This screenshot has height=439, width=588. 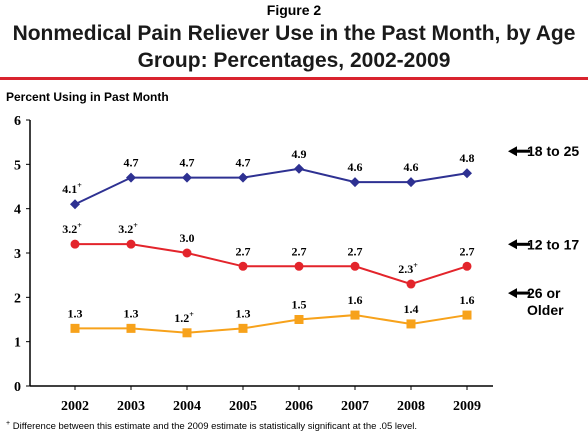 What do you see at coordinates (545, 301) in the screenshot?
I see `legend-label: 26 or Older` at bounding box center [545, 301].